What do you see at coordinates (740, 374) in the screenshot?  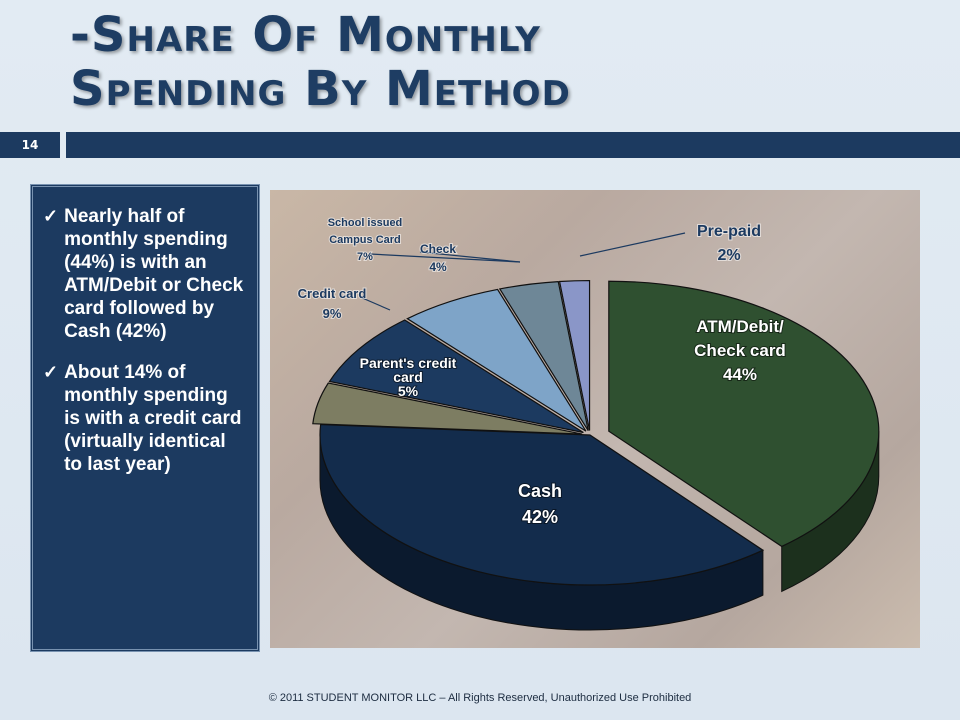 I see `value-label-atm: 44%` at bounding box center [740, 374].